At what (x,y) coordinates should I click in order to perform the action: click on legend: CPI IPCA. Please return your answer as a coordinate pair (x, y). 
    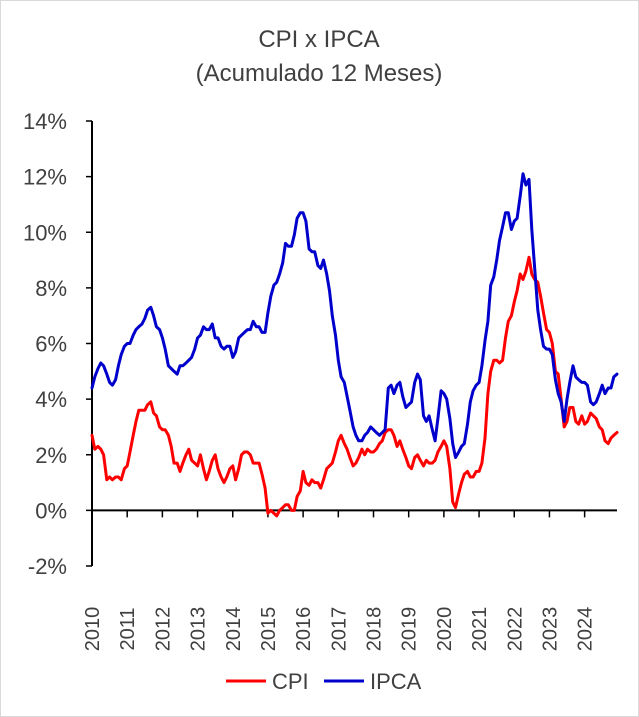
    Looking at the image, I should click on (324, 681).